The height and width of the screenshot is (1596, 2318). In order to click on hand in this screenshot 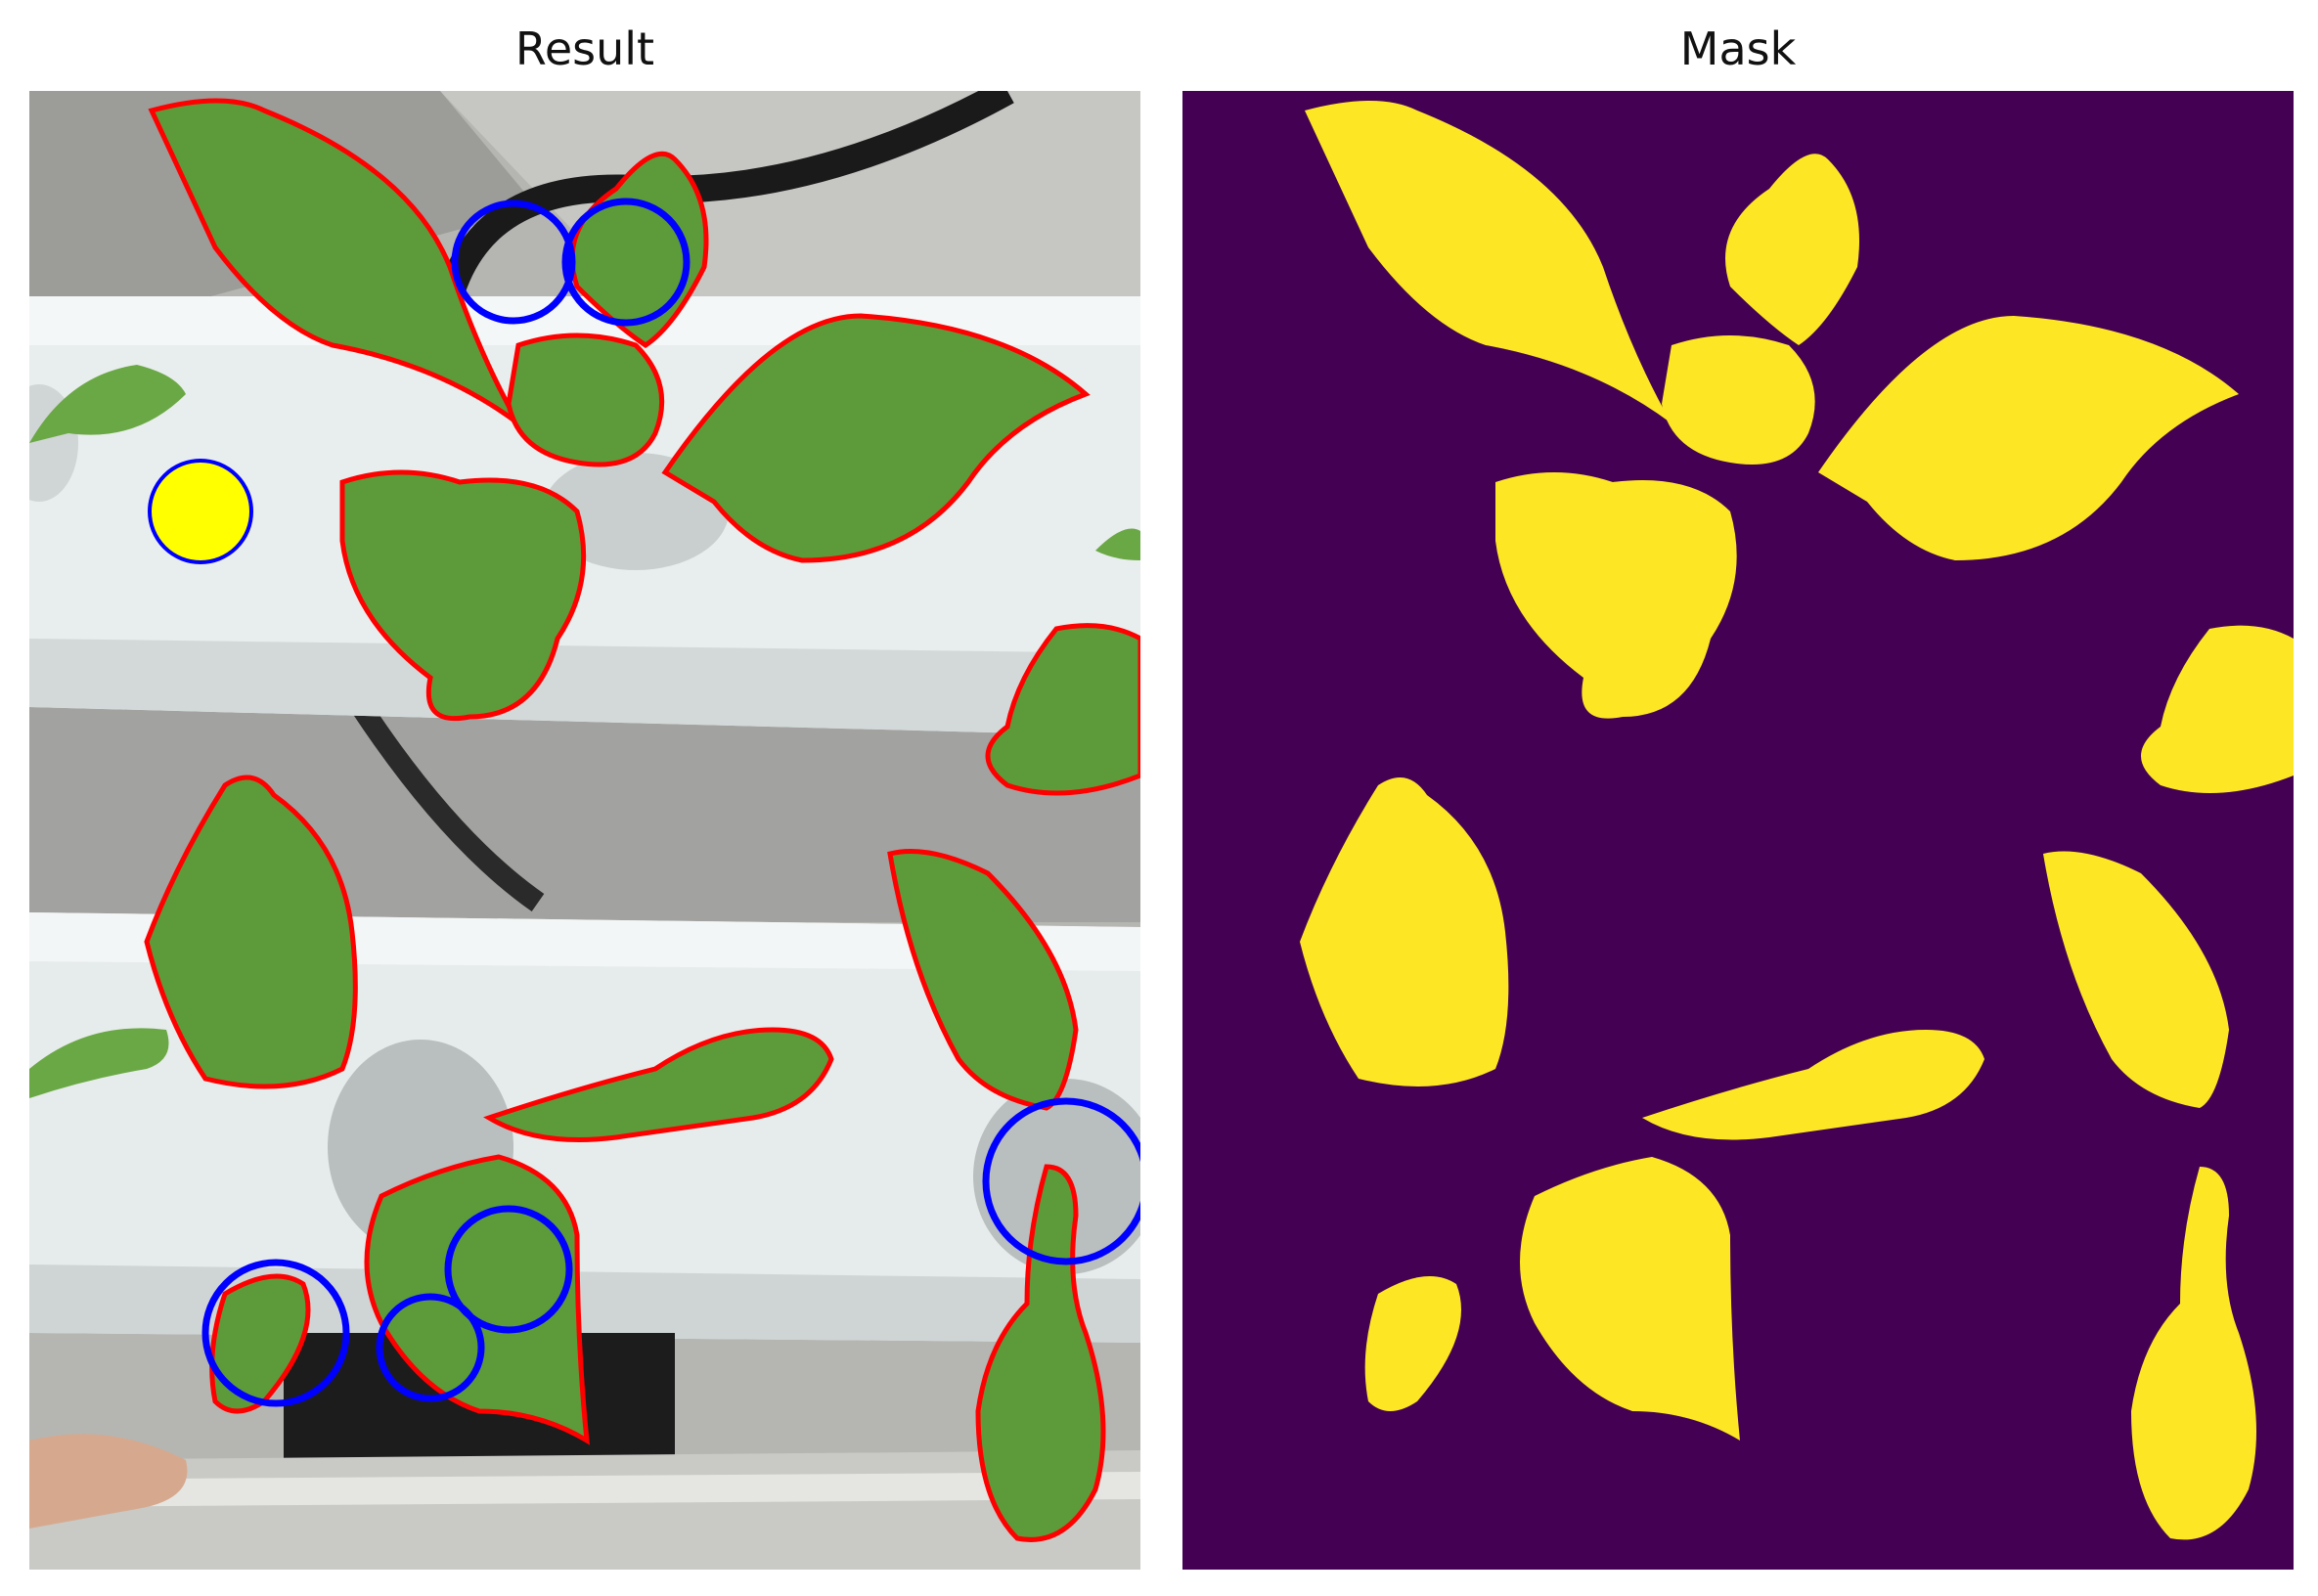, I will do `click(108, 1481)`.